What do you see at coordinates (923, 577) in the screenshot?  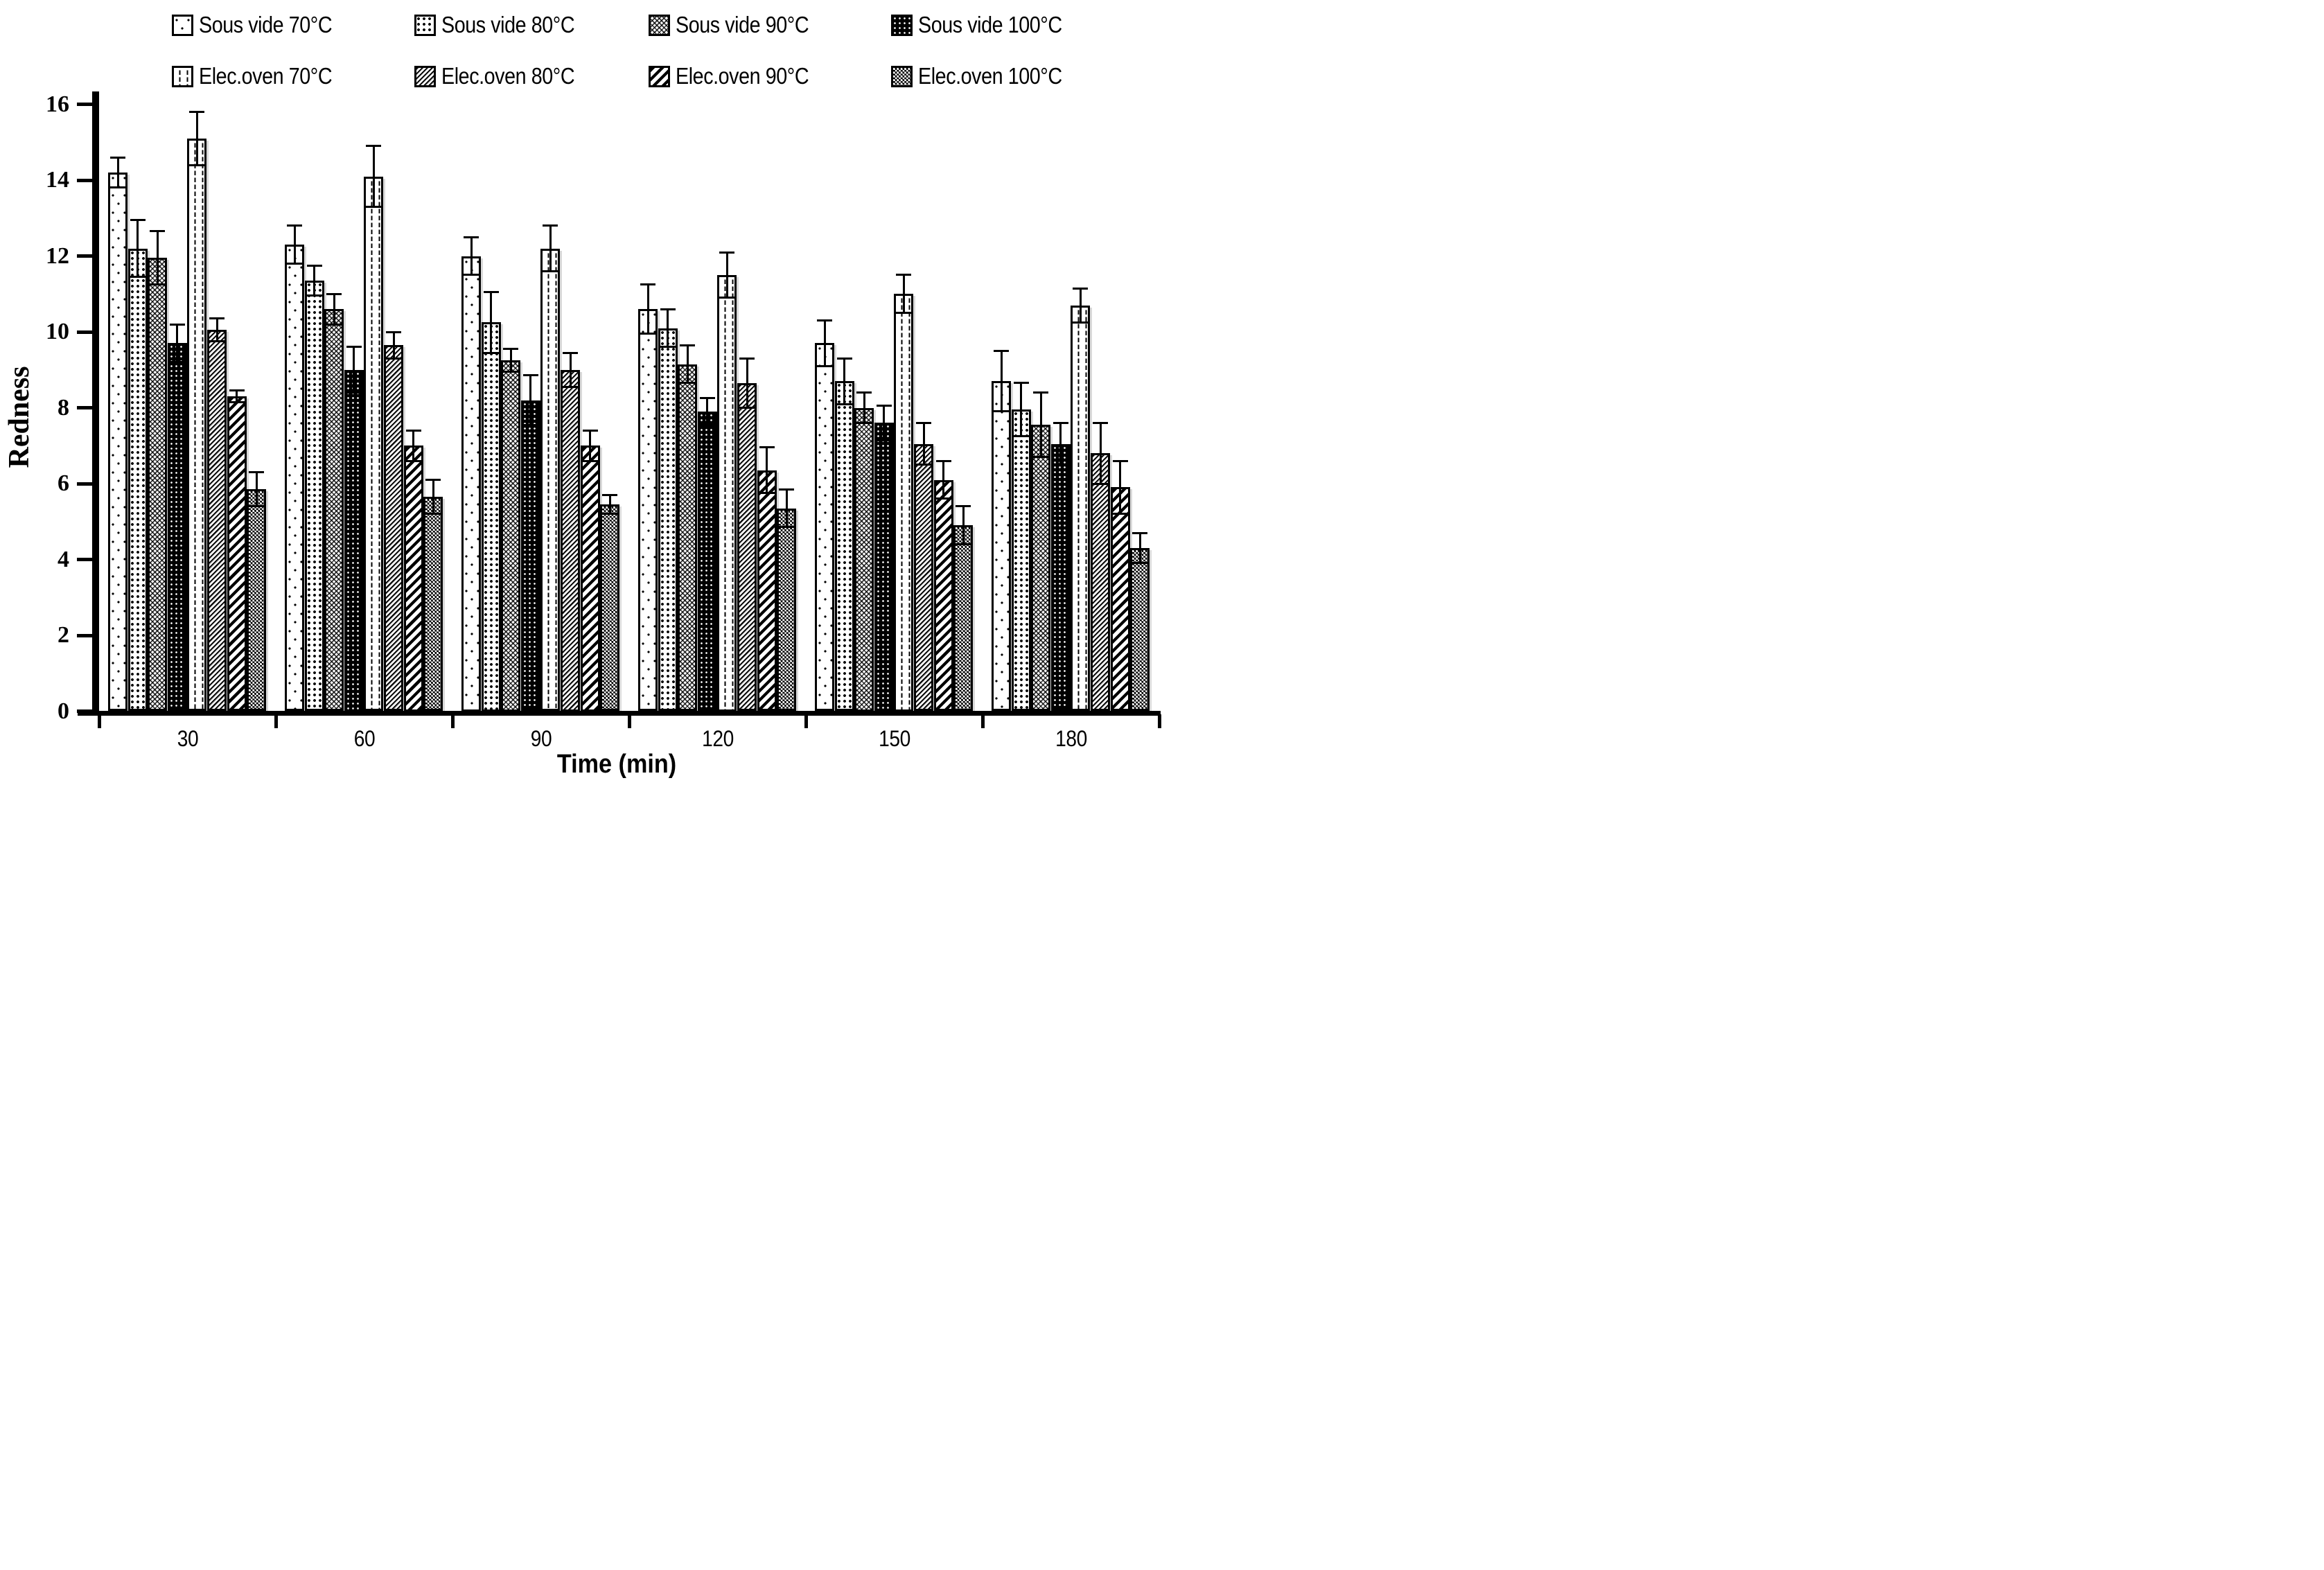 I see `bar-eo80-150min` at bounding box center [923, 577].